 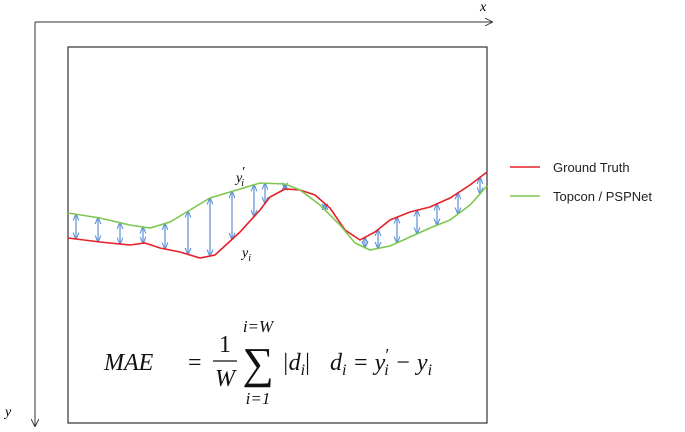 I want to click on minus: − y, so click(x=408, y=363).